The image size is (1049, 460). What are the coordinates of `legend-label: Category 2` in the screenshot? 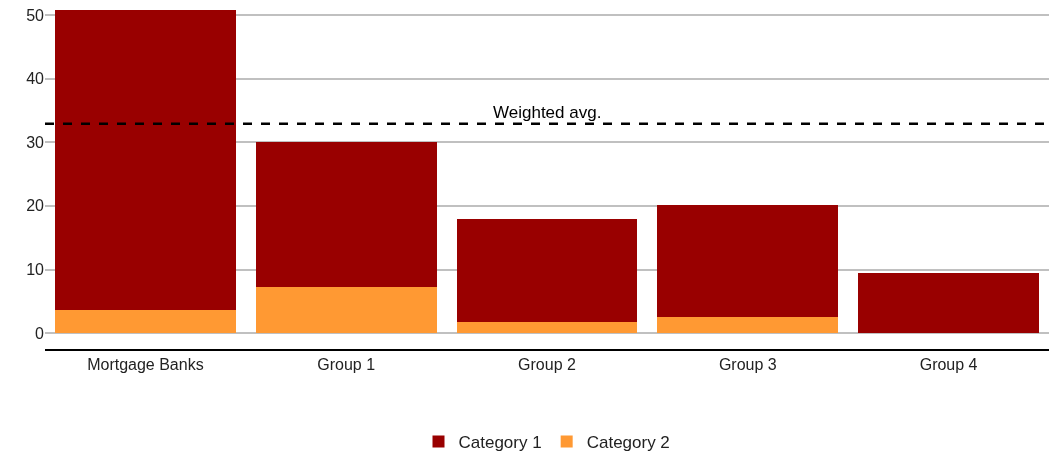 It's located at (628, 443).